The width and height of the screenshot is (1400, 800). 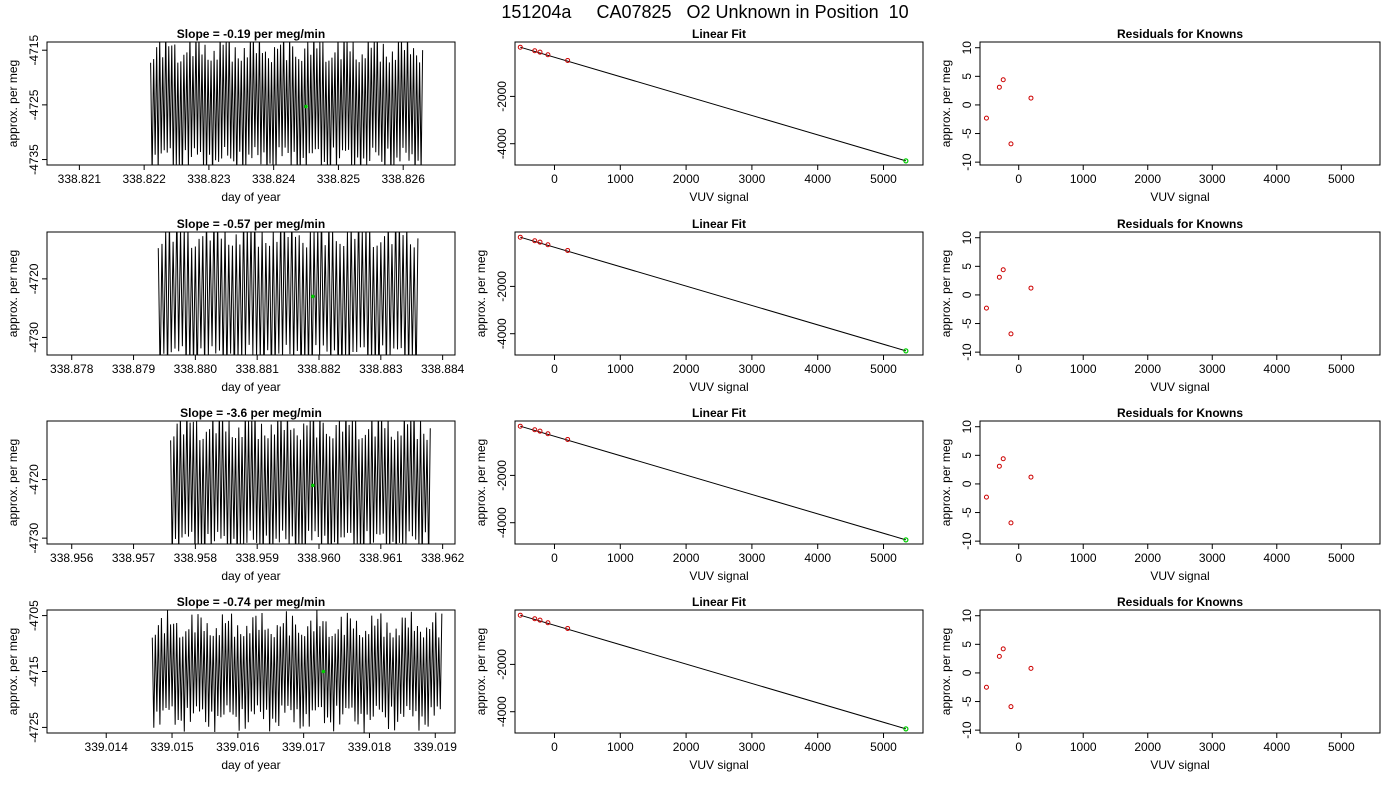 I want to click on y-tick-label: 0, so click(x=967, y=104).